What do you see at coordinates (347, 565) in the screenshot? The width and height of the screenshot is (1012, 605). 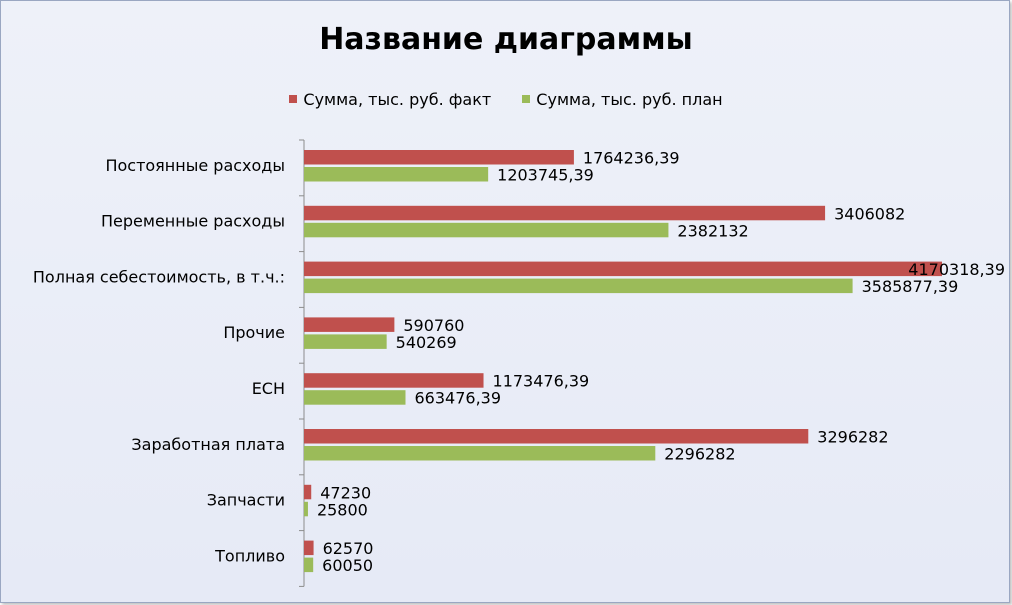 I see `data-label-plan: 60050` at bounding box center [347, 565].